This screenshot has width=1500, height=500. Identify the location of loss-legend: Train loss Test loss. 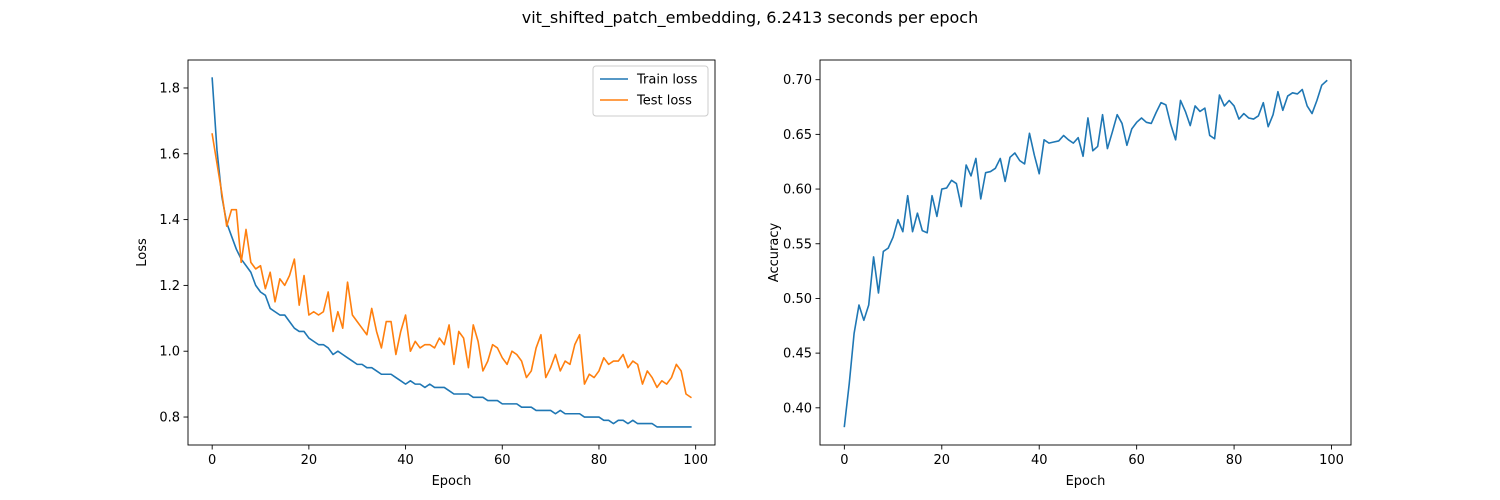
(650, 91).